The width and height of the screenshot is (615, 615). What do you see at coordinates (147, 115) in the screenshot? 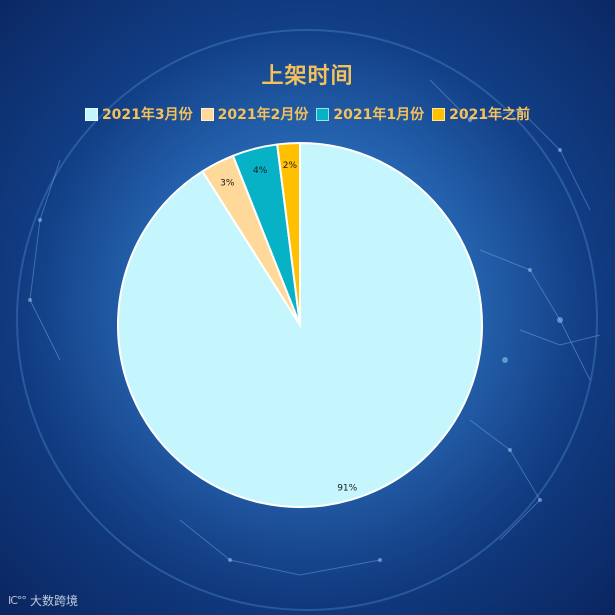
I see `legend-label: 2021年3月份` at bounding box center [147, 115].